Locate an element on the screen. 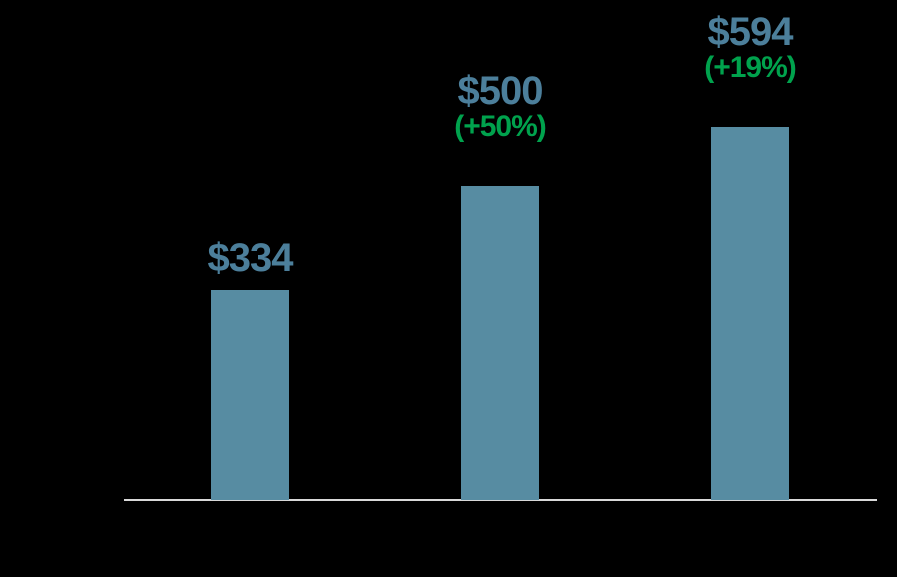  bar-value-label: $334 is located at coordinates (250, 258).